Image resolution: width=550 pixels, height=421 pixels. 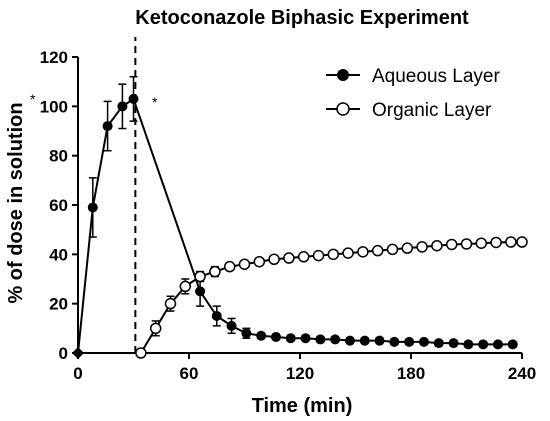 I want to click on legend: Aqueous Layer Organic Layer, so click(x=413, y=93).